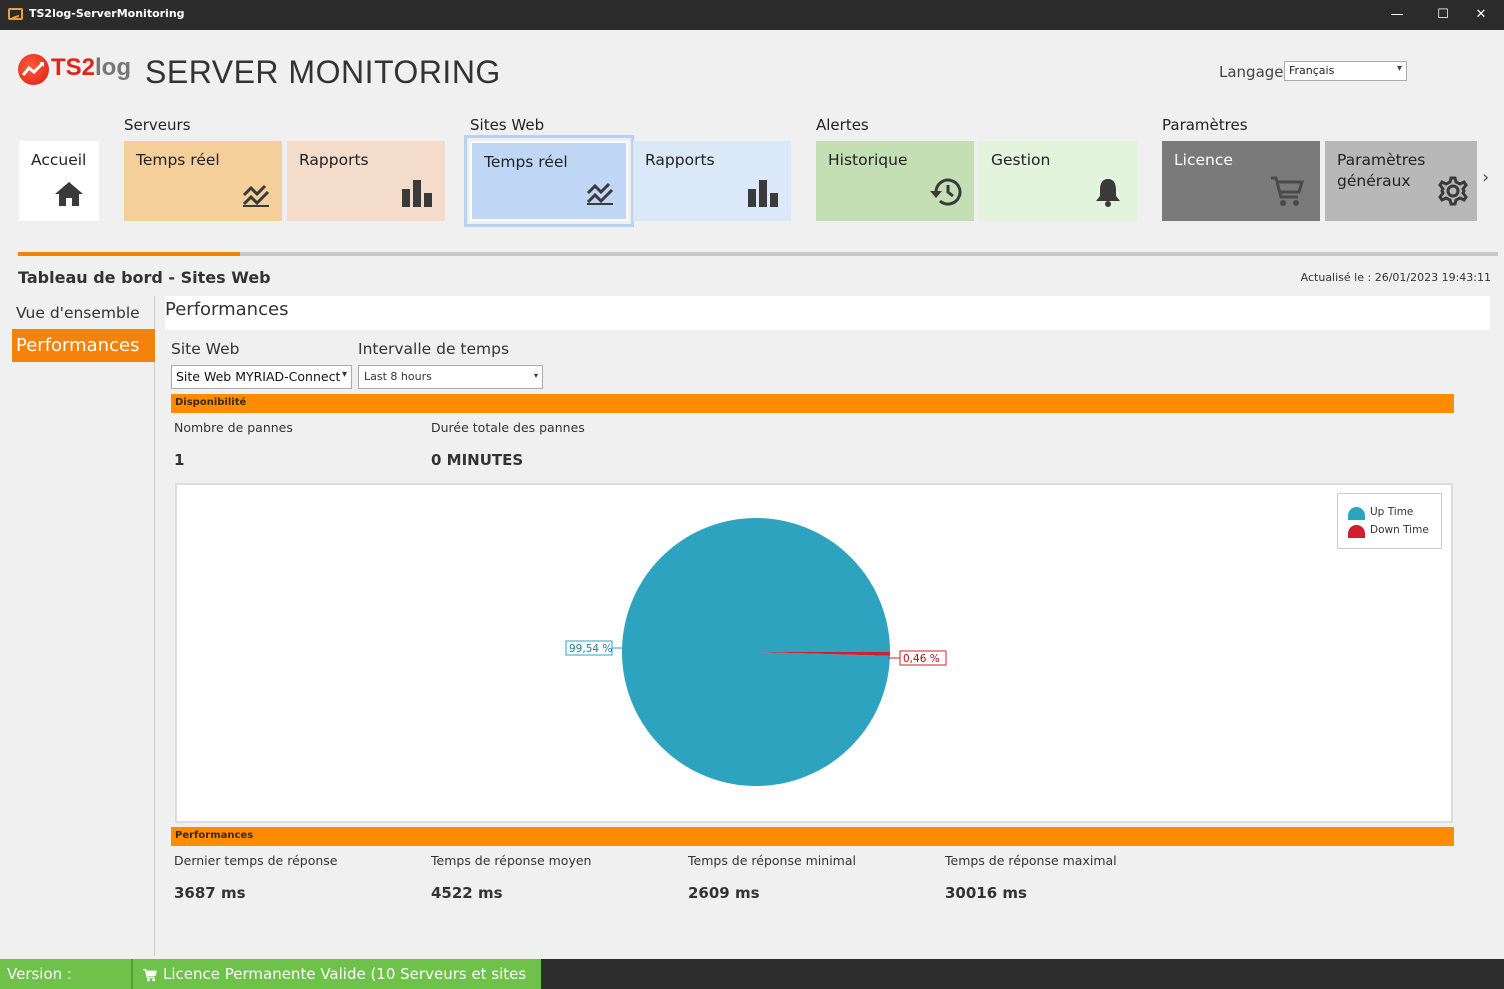  I want to click on avg-response-value: 4522 ms, so click(467, 893).